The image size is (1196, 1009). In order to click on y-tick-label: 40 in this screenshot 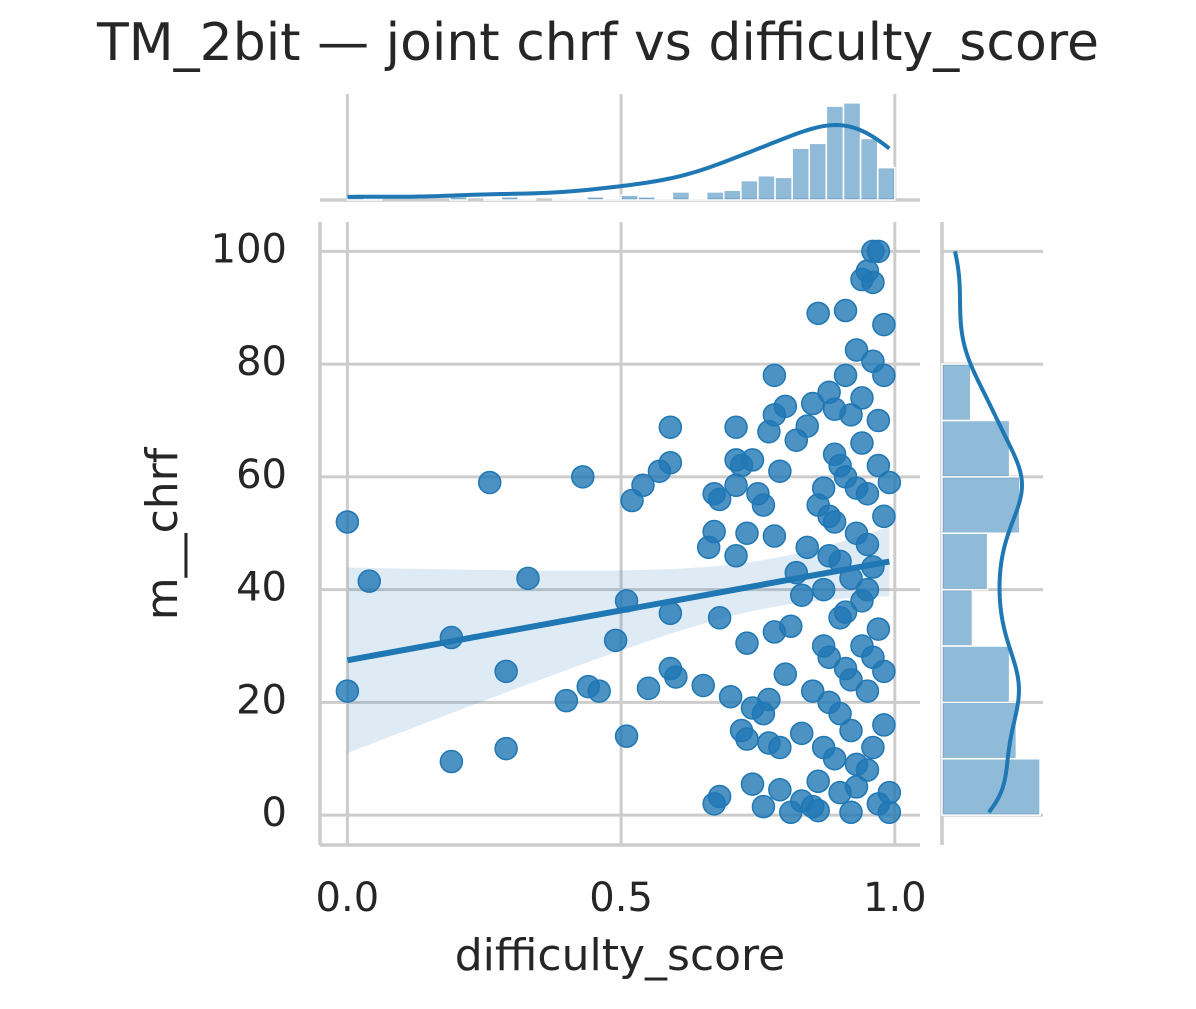, I will do `click(261, 588)`.